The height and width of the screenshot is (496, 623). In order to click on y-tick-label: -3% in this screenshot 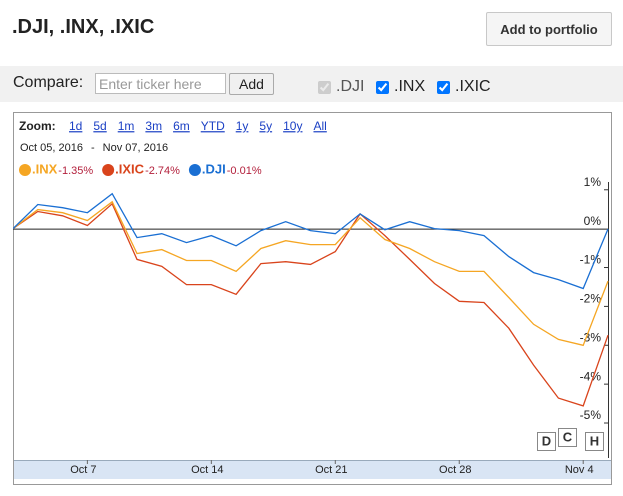, I will do `click(591, 337)`.